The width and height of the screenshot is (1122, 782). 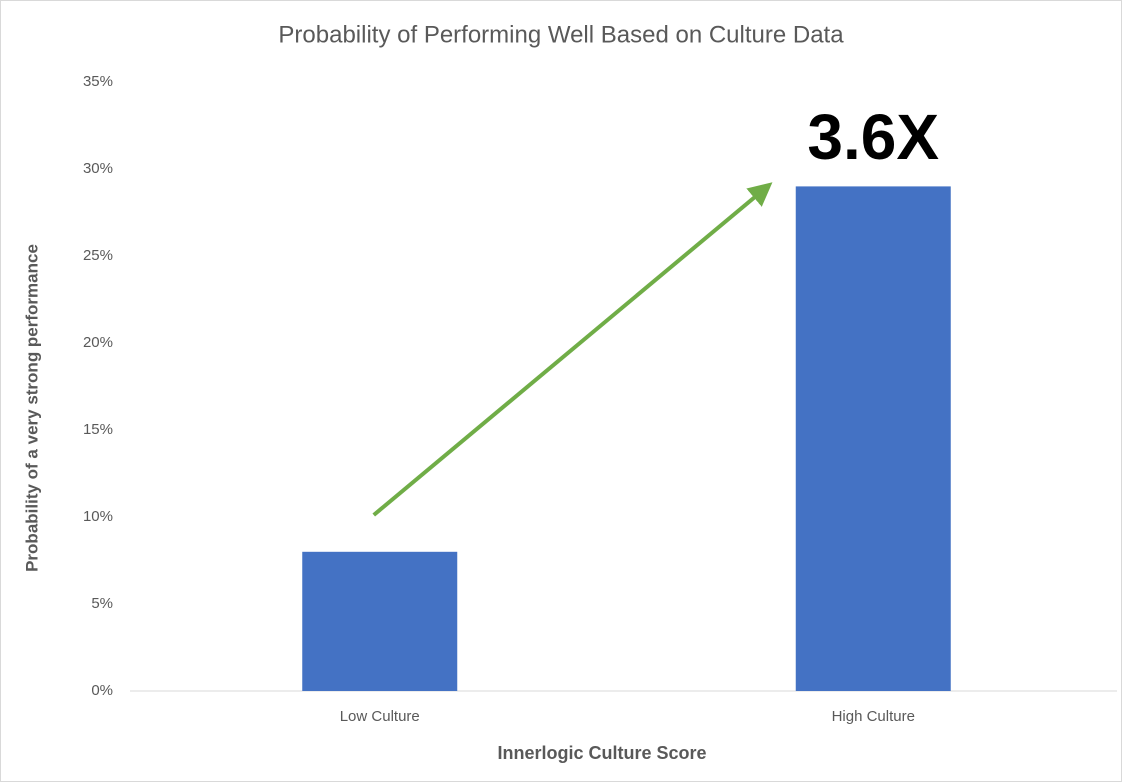 What do you see at coordinates (98, 168) in the screenshot?
I see `y-tick-label: 30%` at bounding box center [98, 168].